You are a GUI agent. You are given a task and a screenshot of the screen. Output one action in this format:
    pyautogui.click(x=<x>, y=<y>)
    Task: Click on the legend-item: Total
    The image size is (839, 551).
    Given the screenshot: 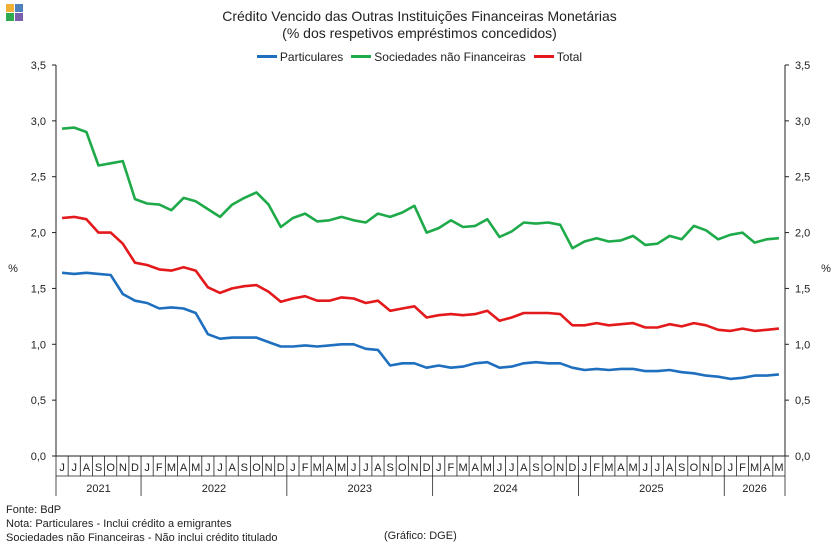 What is the action you would take?
    pyautogui.click(x=558, y=56)
    